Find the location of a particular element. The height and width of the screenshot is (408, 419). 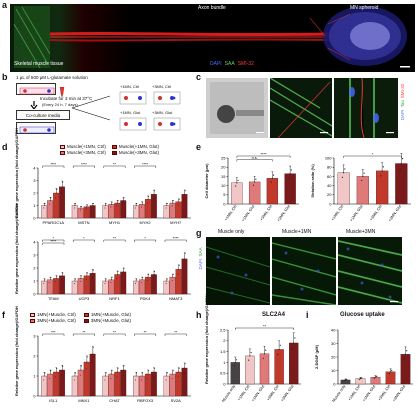

chip-result-icon is located at coordinates (36, 128).